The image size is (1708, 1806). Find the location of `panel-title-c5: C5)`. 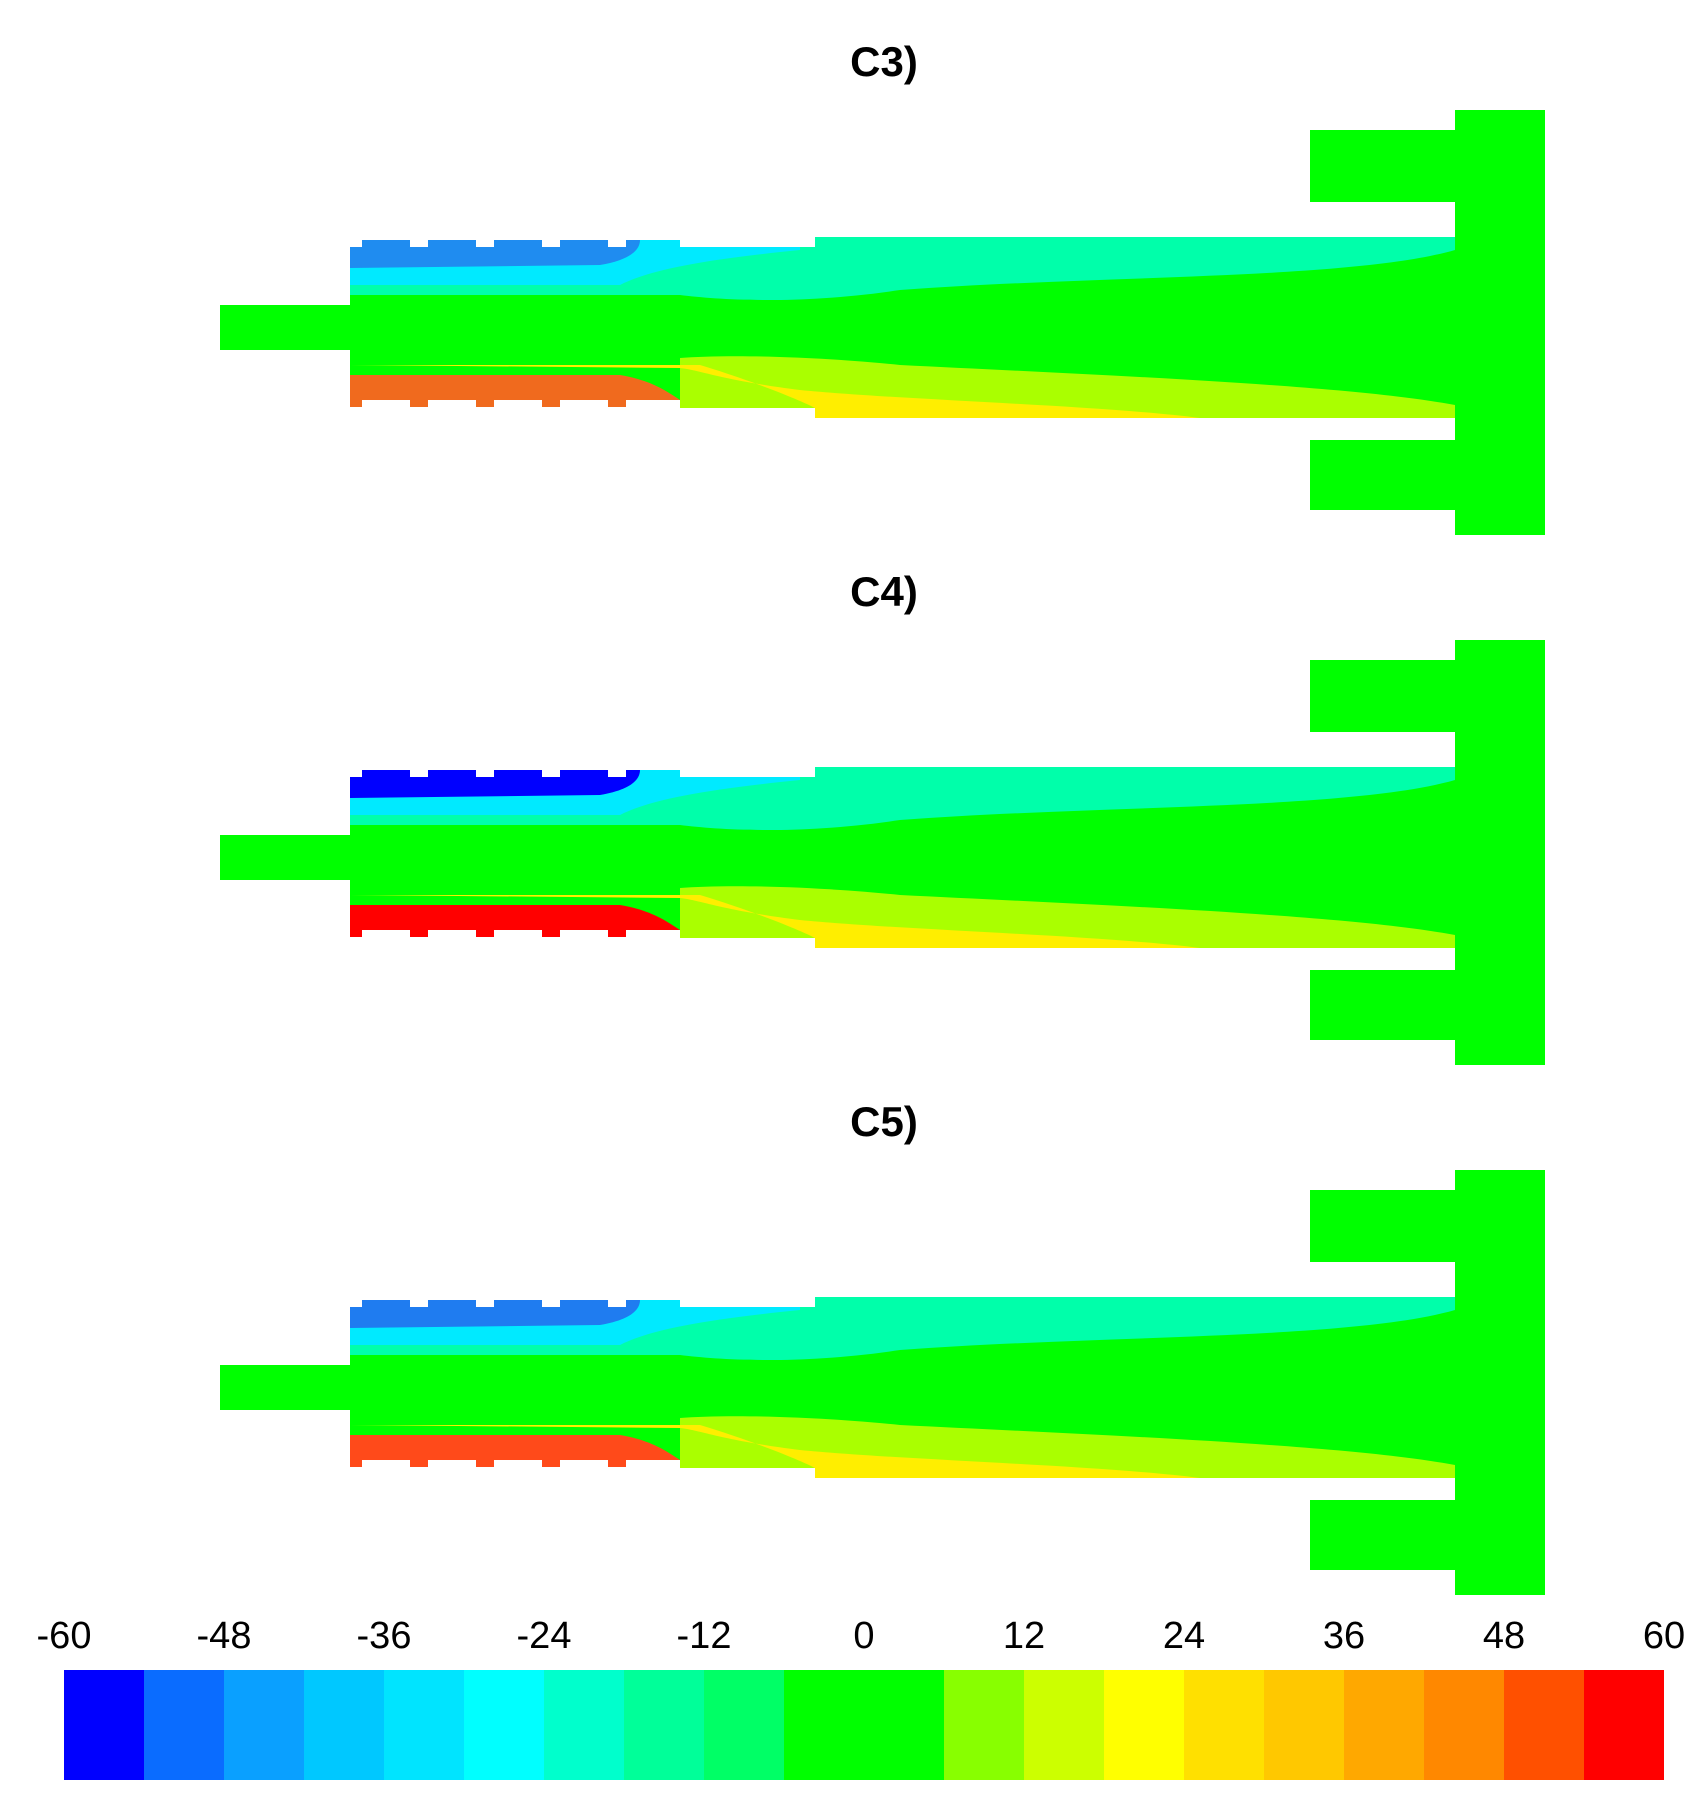

panel-title-c5: C5) is located at coordinates (884, 1121).